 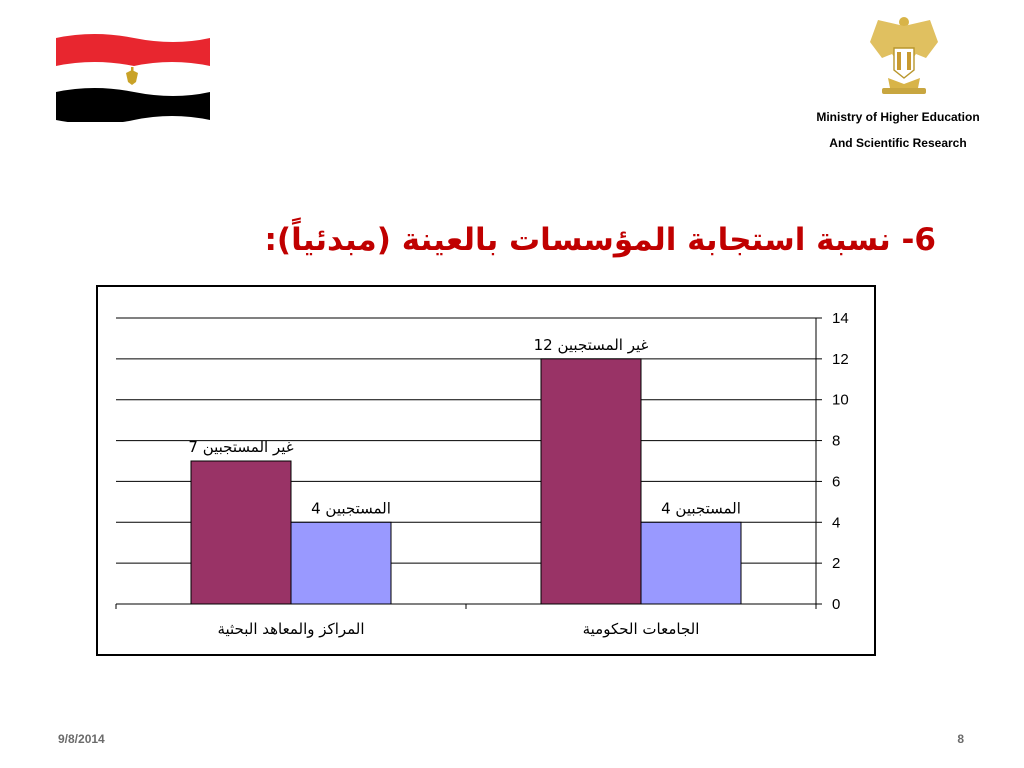 What do you see at coordinates (836, 522) in the screenshot?
I see `y-tick-label: 4` at bounding box center [836, 522].